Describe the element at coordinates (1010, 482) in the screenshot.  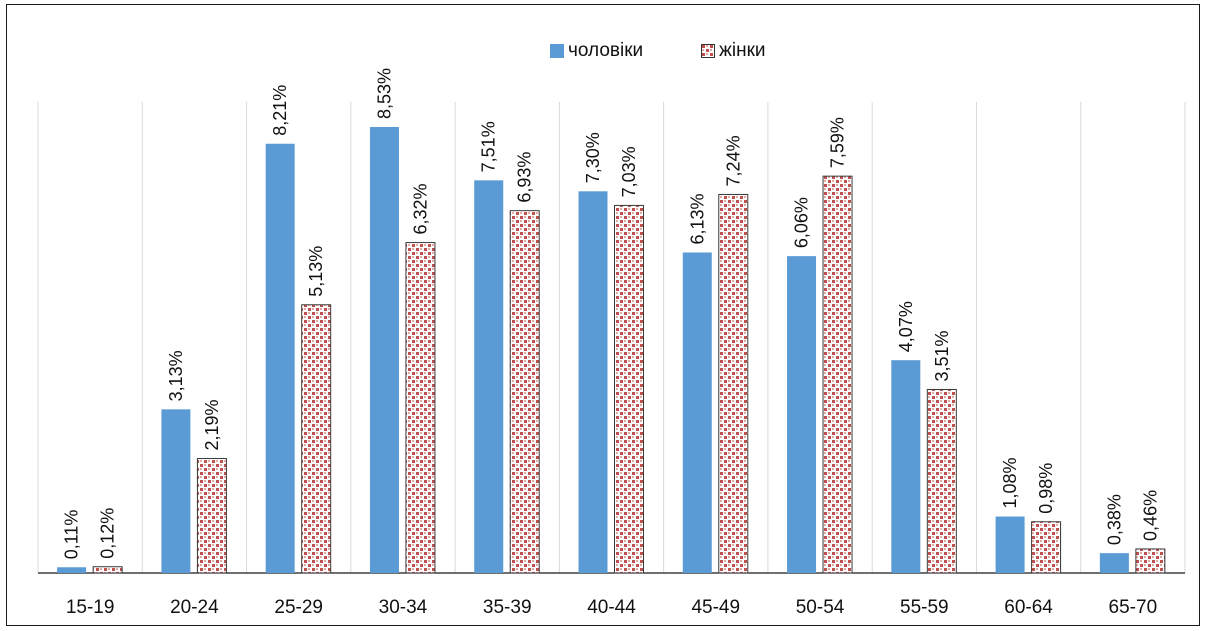
I see `data-label: 1,08%` at that location.